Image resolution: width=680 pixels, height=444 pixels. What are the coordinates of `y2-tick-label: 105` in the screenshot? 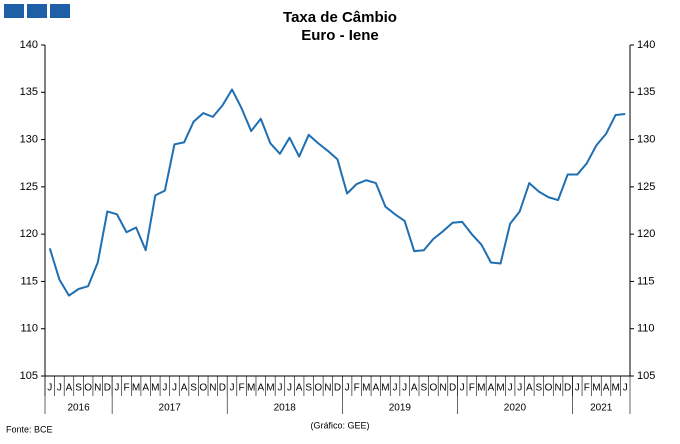 It's located at (646, 376).